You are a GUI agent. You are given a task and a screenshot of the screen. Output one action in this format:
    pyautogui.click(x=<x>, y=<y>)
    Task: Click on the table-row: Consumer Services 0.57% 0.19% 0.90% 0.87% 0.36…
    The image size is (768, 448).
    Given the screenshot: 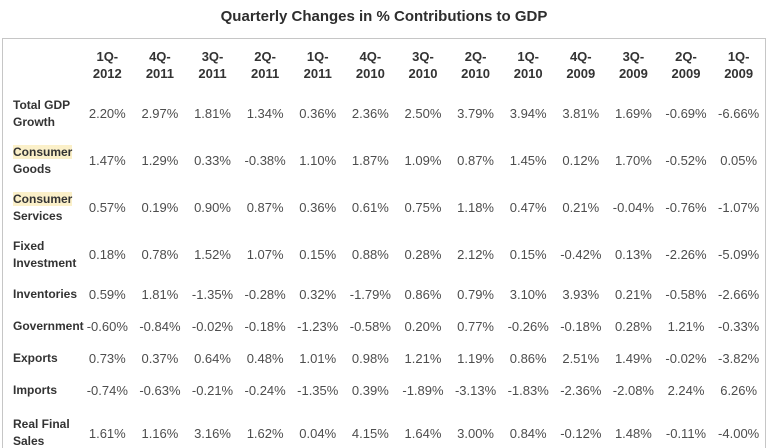 What is the action you would take?
    pyautogui.click(x=384, y=207)
    